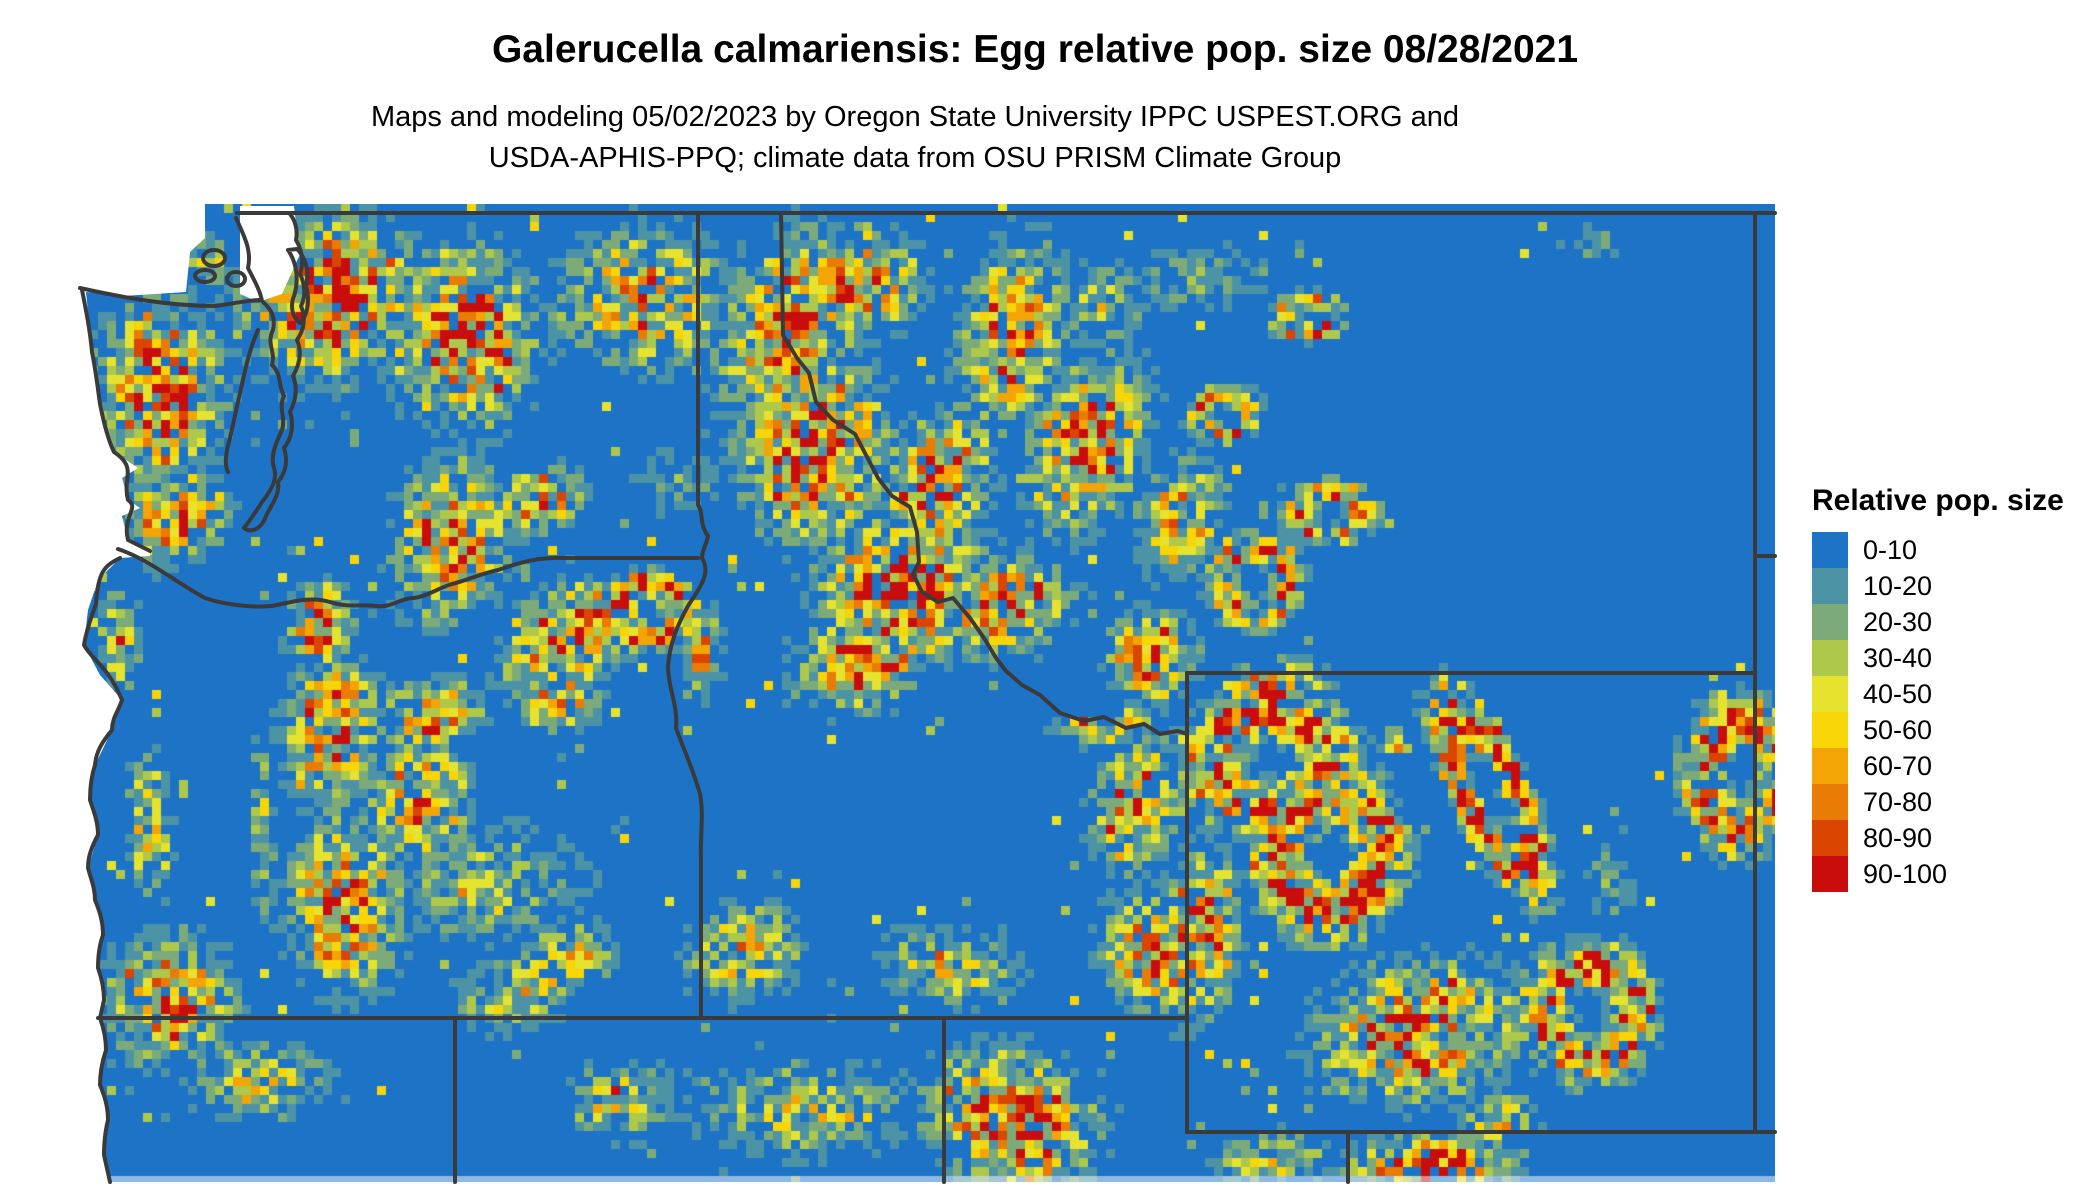 This screenshot has height=1189, width=2100. What do you see at coordinates (984, 473) in the screenshot?
I see `border-id-mt-divide` at bounding box center [984, 473].